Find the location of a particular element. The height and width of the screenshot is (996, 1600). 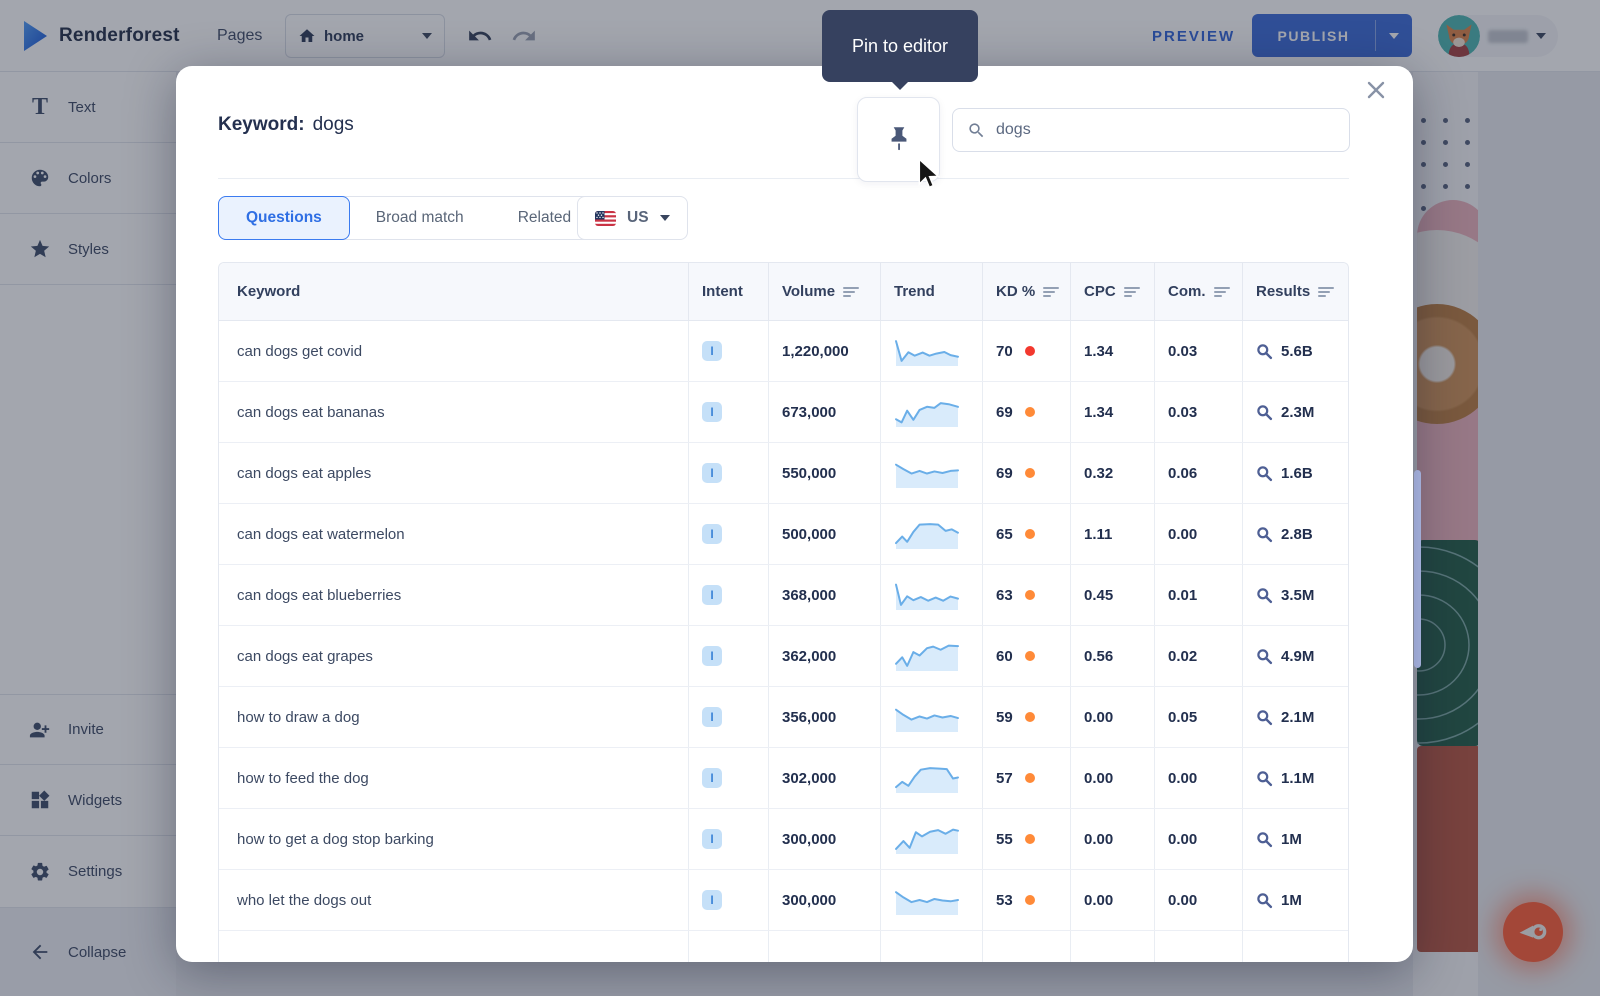

sidebar-item-widgets: Widgets is located at coordinates (88, 800).